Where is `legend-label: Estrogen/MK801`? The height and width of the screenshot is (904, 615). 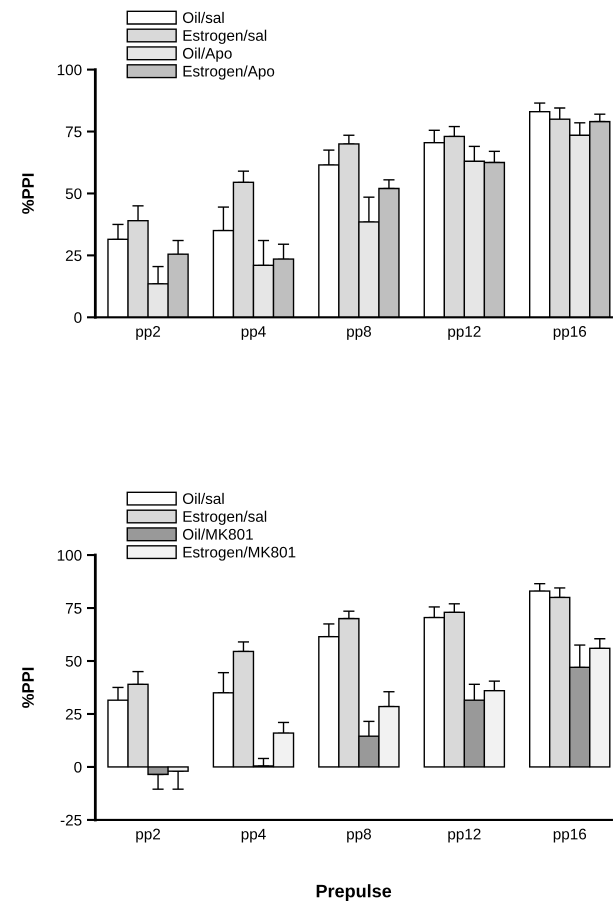 legend-label: Estrogen/MK801 is located at coordinates (240, 553).